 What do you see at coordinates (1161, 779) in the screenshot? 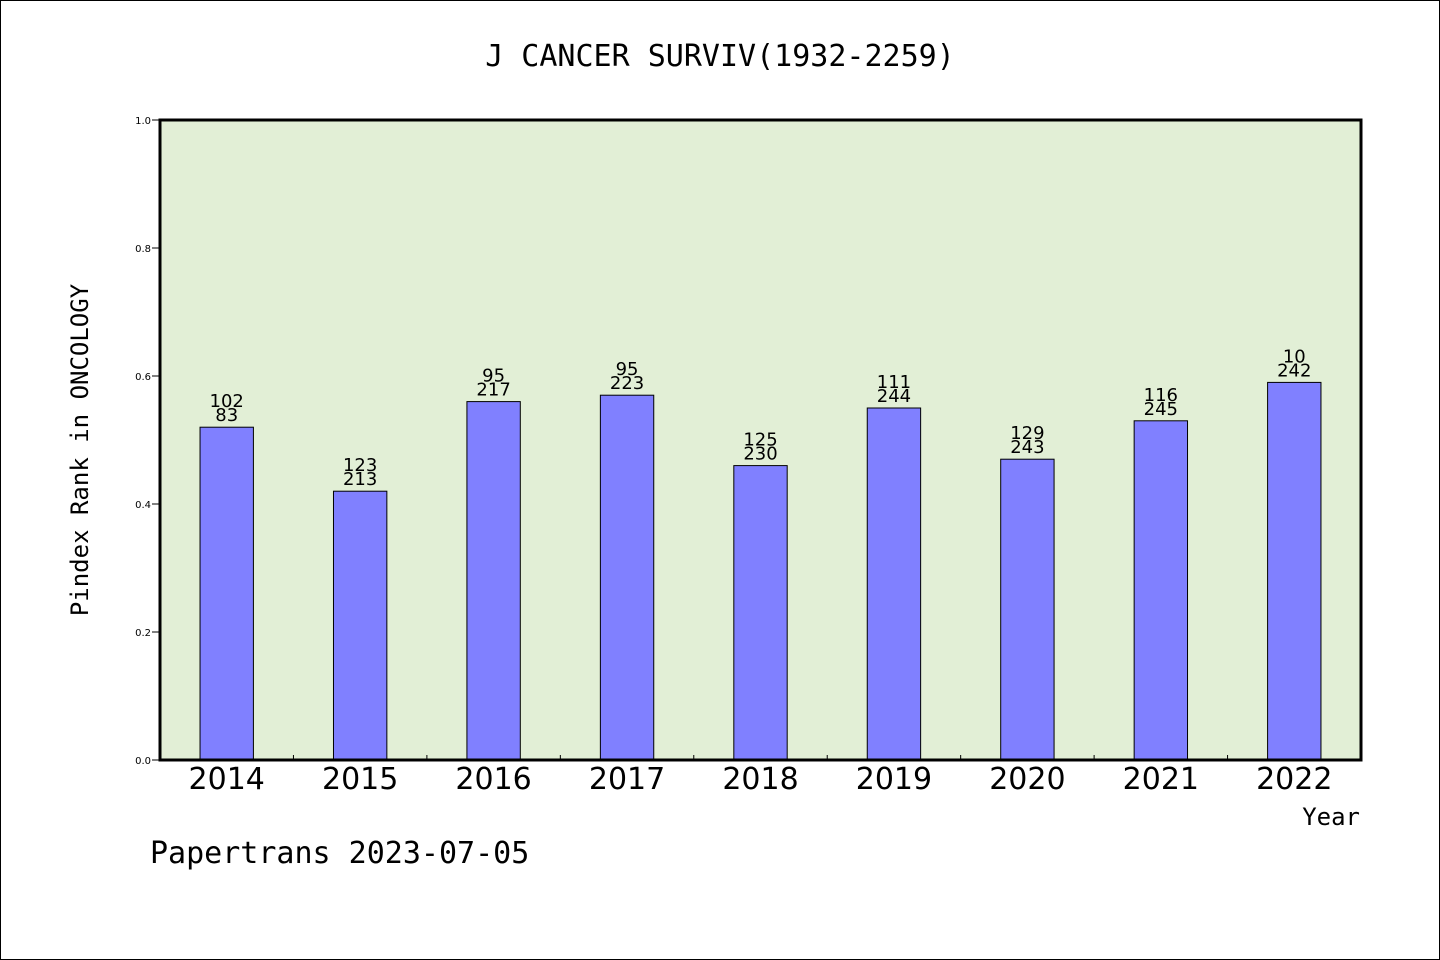
I see `x-tick-label: 2021` at bounding box center [1161, 779].